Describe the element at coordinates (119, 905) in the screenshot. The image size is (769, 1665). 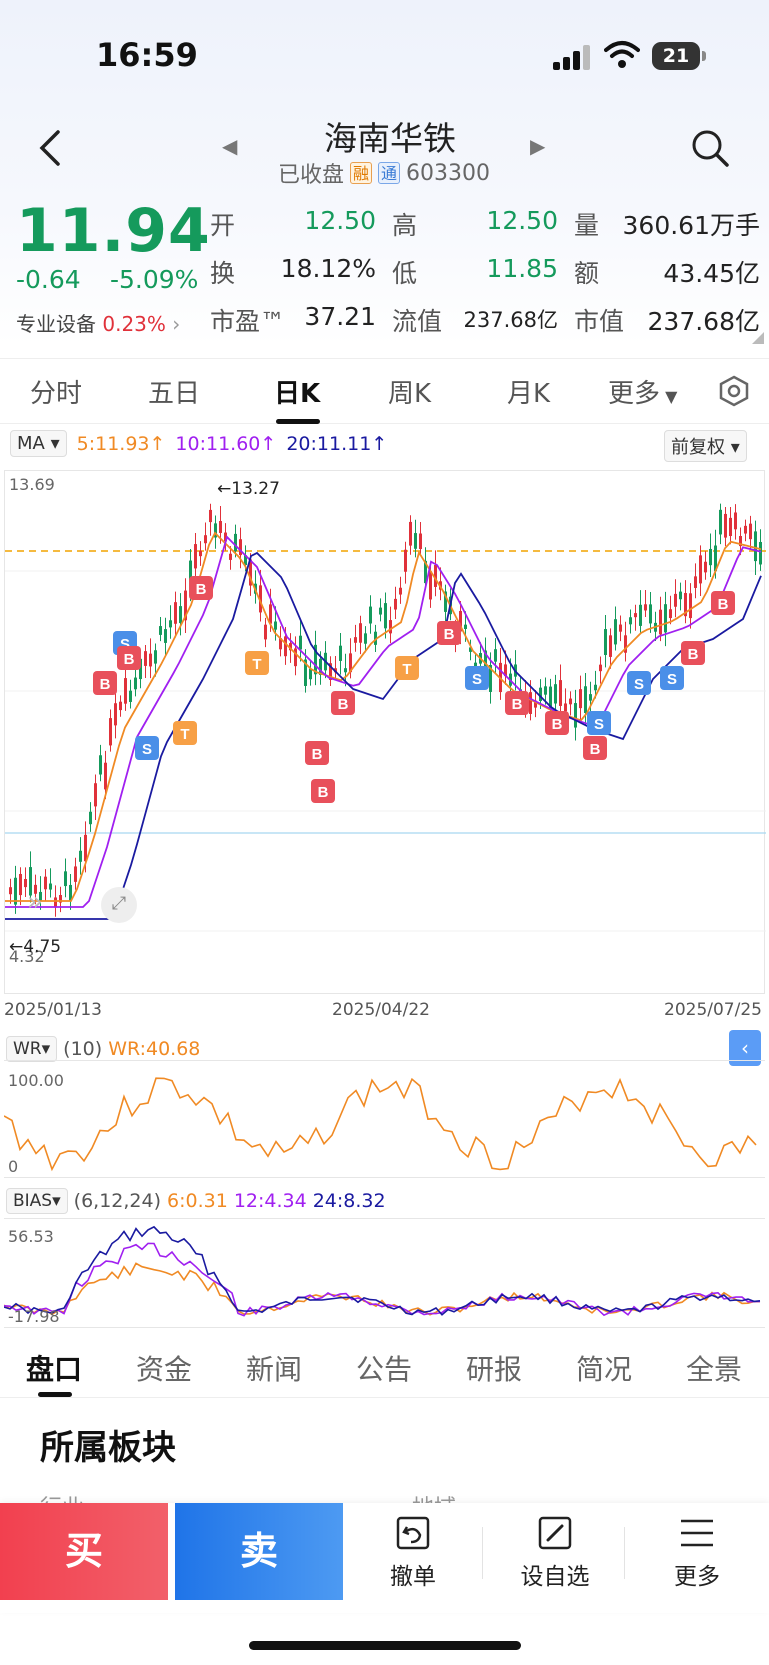
I see `fullscreen-icon: ⤢` at that location.